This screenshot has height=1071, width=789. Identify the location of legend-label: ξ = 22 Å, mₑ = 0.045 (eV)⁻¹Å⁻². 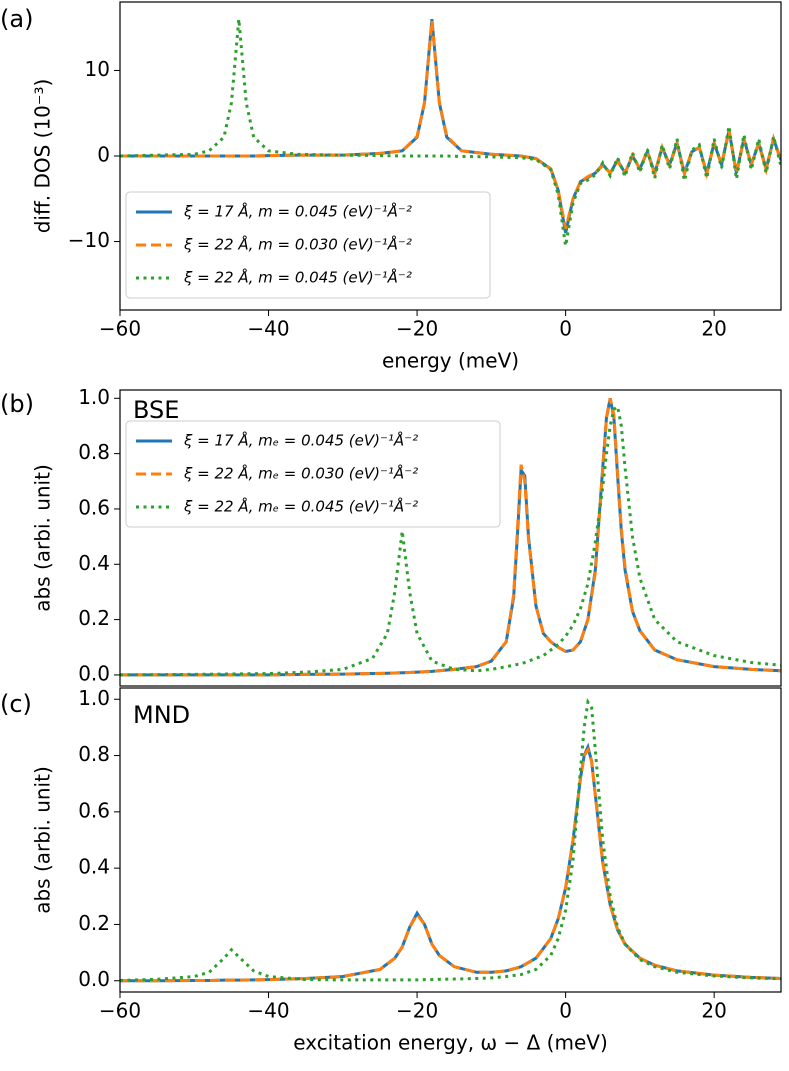
(300, 506).